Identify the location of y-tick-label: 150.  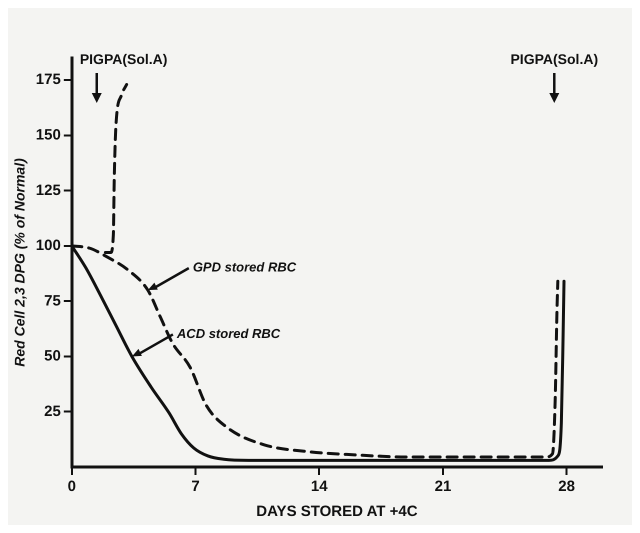
(48, 135).